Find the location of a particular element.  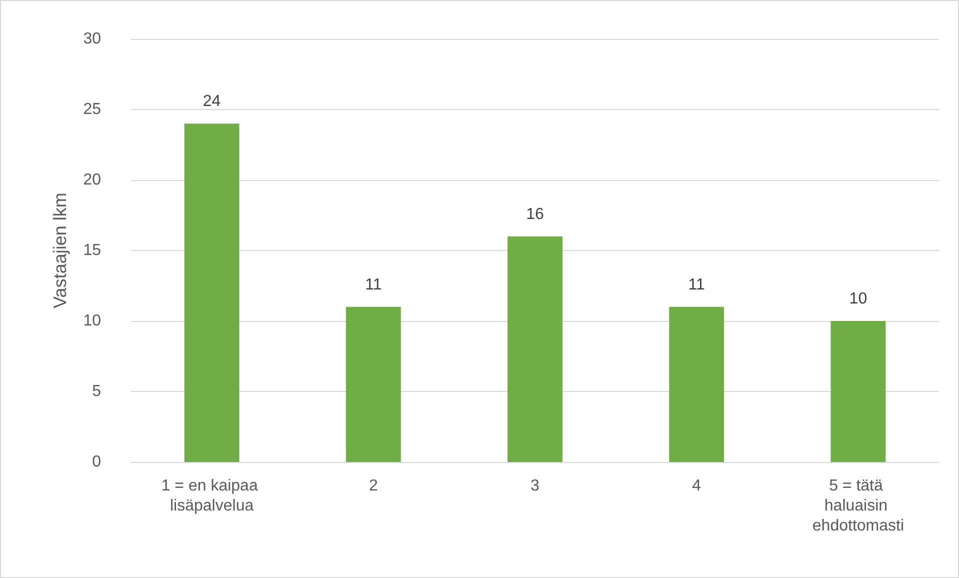

x-tick-label: 5 = tätä haluaisin ehdottomasti is located at coordinates (858, 506).